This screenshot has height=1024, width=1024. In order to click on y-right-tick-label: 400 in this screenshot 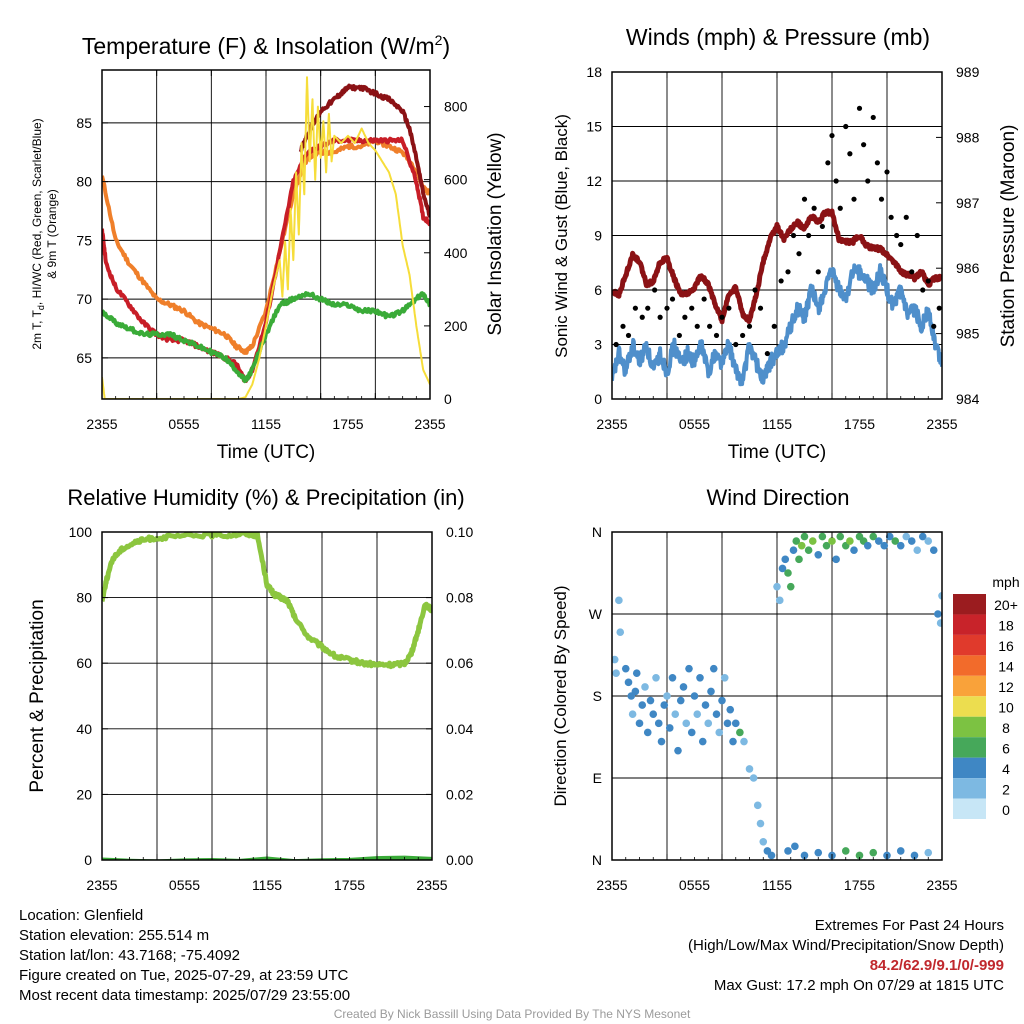, I will do `click(456, 253)`.